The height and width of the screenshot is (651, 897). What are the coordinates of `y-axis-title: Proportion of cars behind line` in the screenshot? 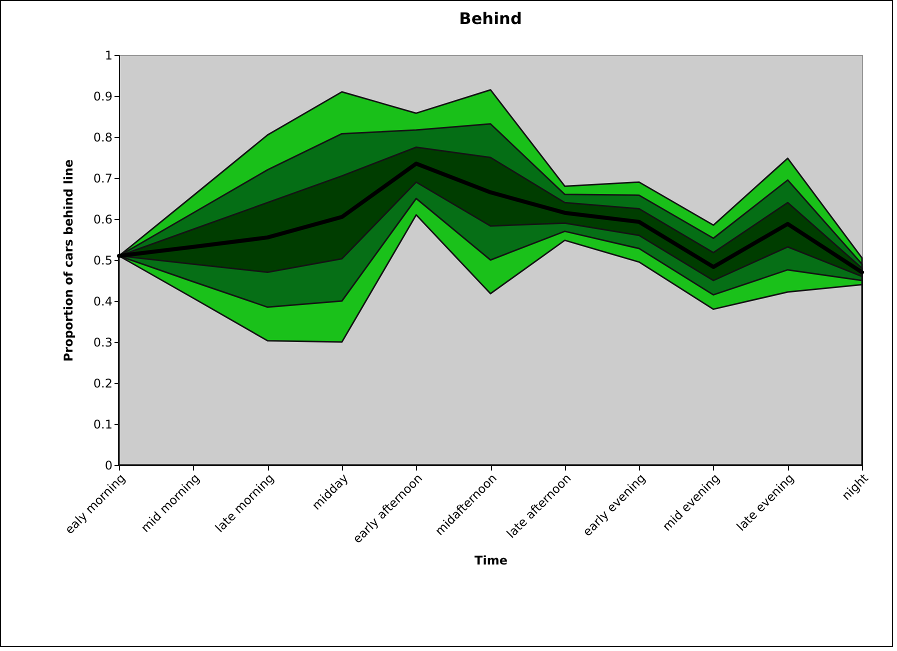 It's located at (68, 260).